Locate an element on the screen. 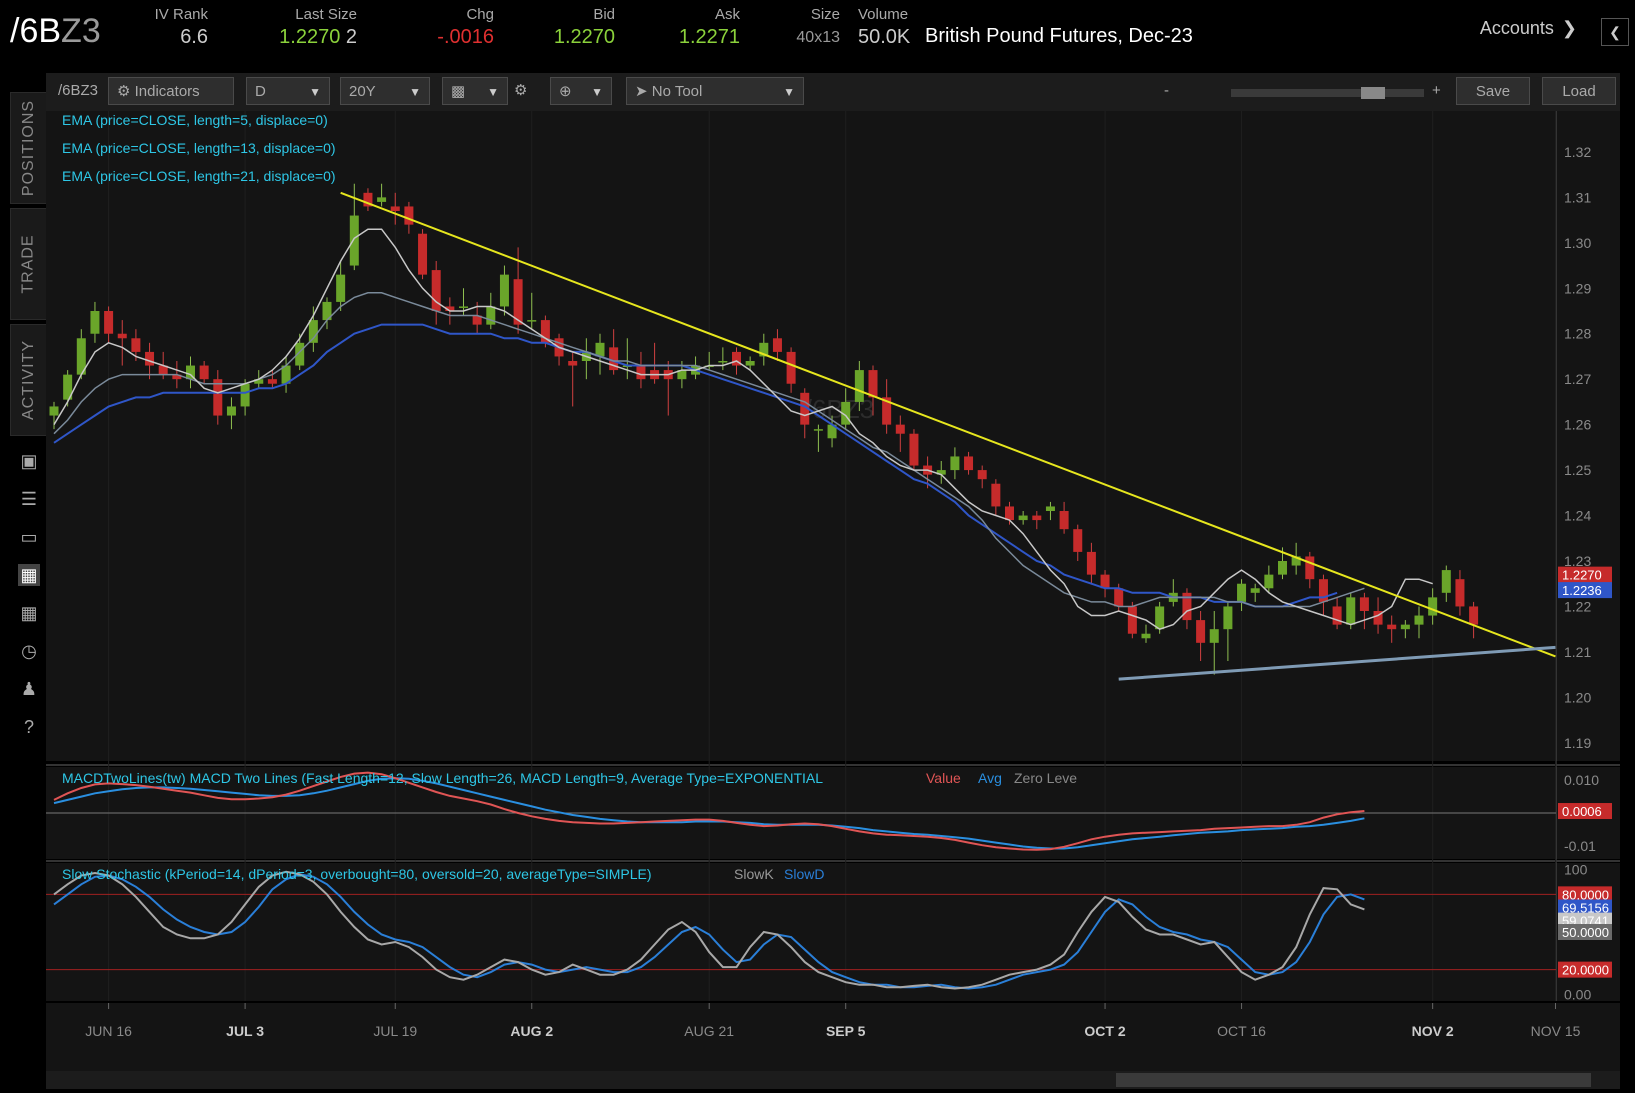  zoom-out-button: - is located at coordinates (1166, 91).